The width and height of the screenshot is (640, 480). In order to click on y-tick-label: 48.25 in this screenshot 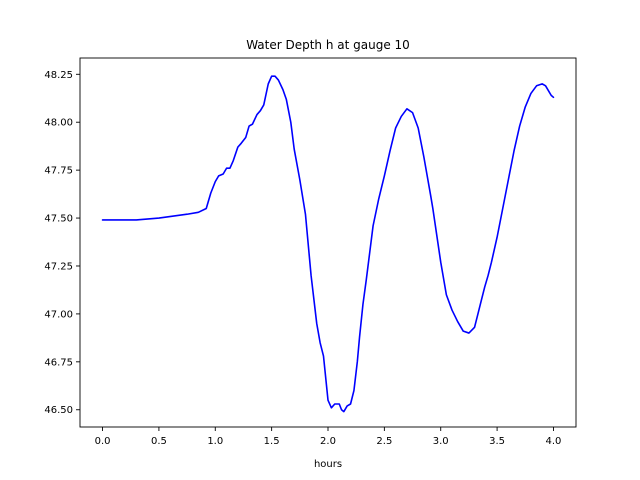, I will do `click(58, 75)`.